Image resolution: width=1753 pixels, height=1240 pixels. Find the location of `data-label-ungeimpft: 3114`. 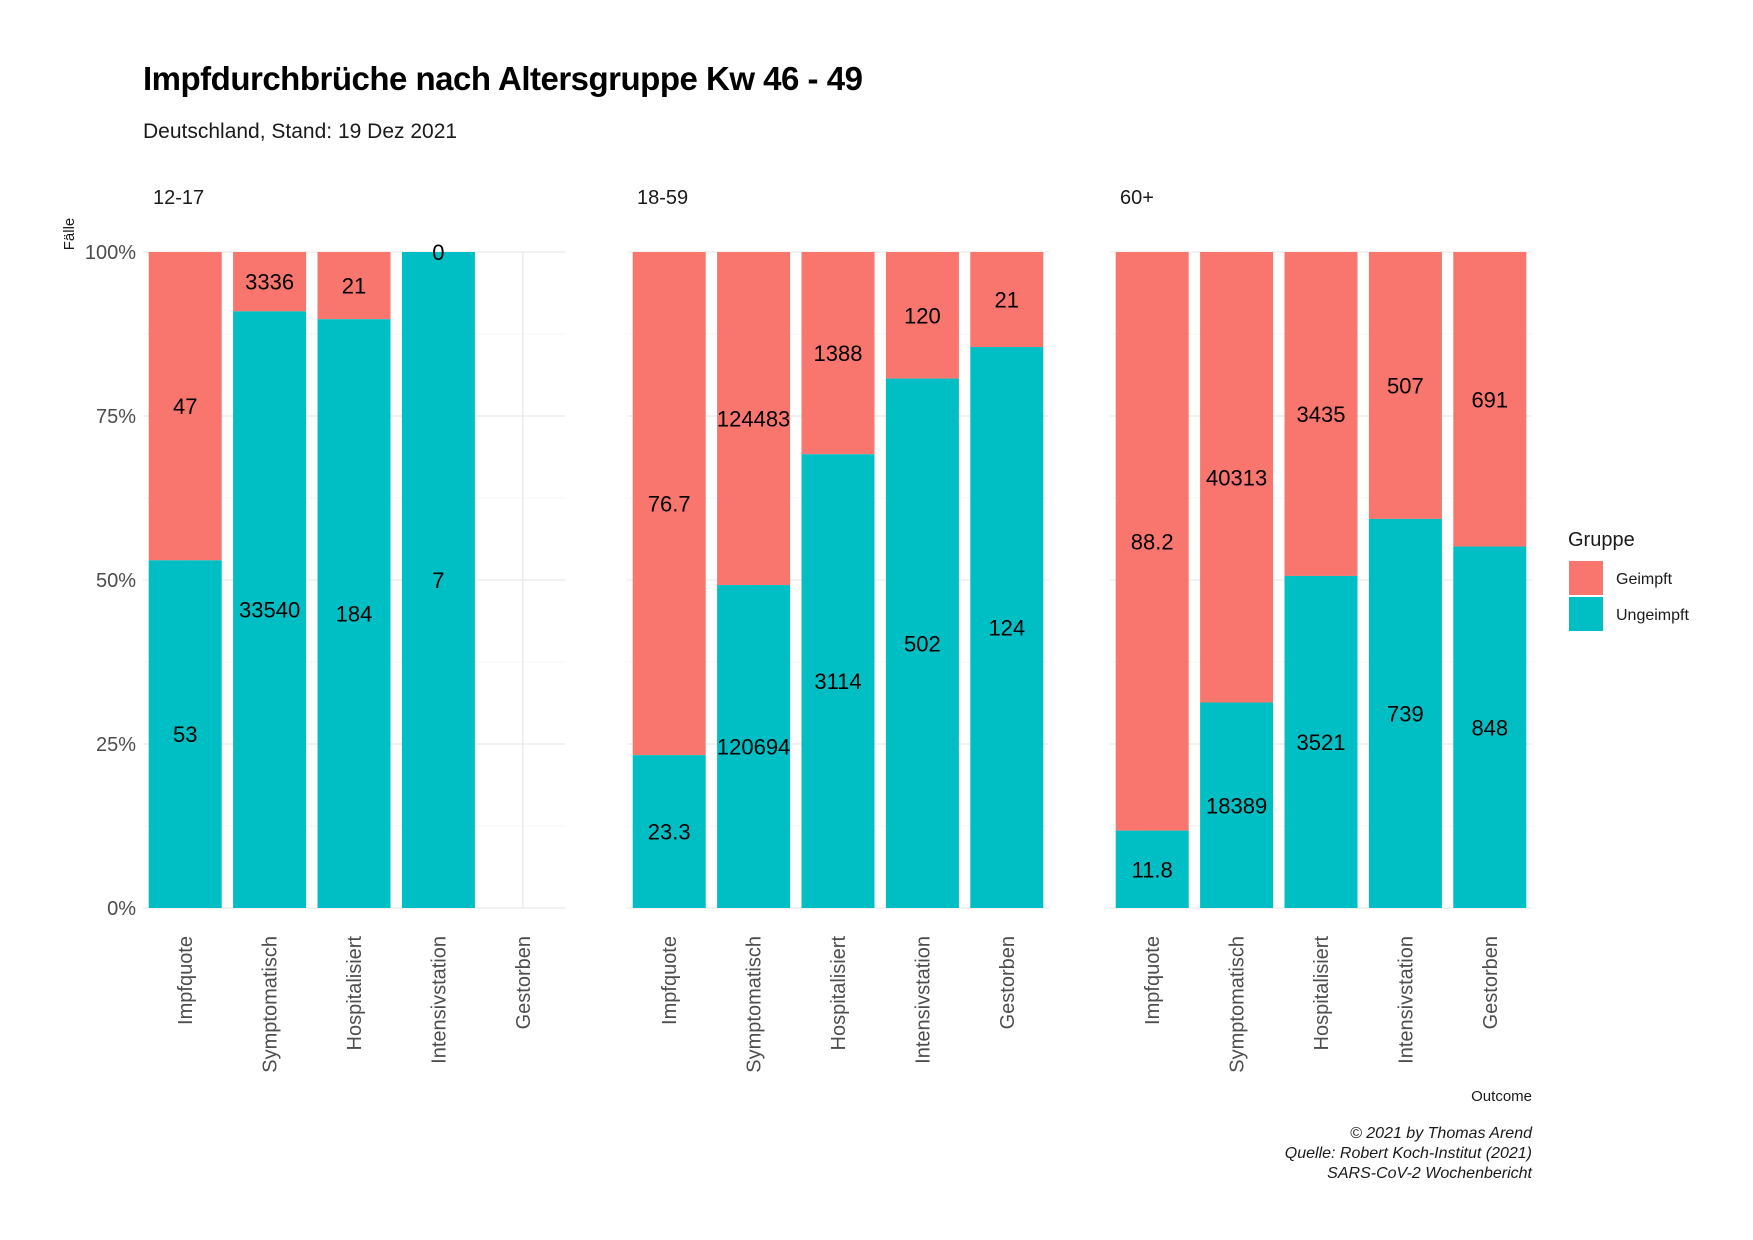

data-label-ungeimpft: 3114 is located at coordinates (837, 681).